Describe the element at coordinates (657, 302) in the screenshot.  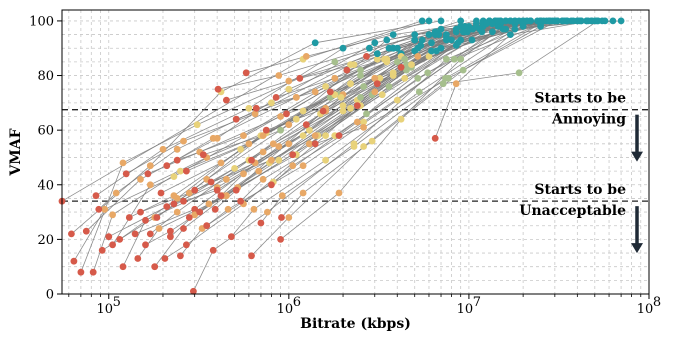
I see `x-tick-exponent: 8` at that location.